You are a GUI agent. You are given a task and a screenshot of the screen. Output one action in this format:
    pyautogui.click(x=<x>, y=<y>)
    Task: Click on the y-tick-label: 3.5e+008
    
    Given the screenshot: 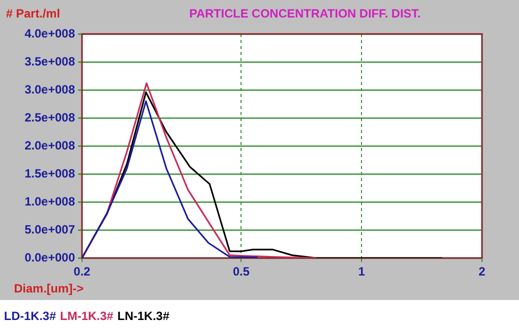 What is the action you would take?
    pyautogui.click(x=50, y=61)
    